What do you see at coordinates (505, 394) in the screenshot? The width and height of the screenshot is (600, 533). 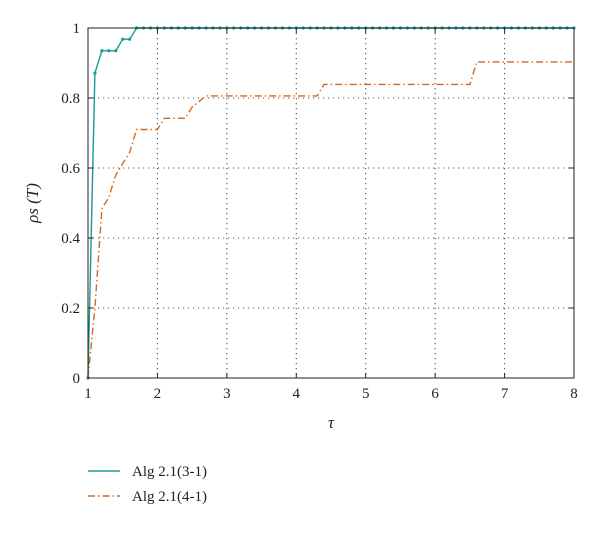 I see `x-tick-label: 7` at bounding box center [505, 394].